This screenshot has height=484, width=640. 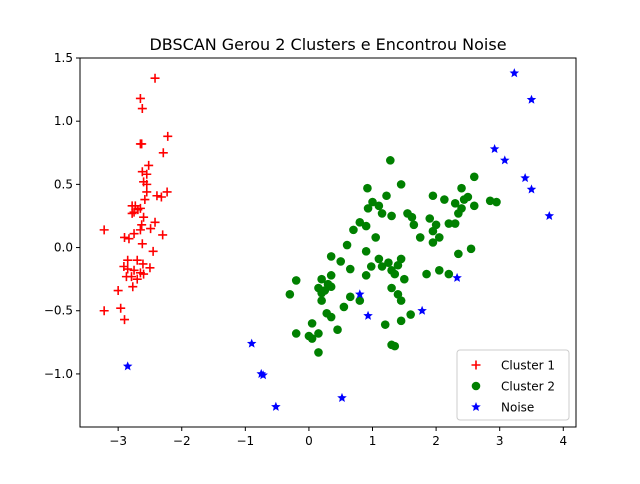 I want to click on y-tick-label: −1.0, so click(x=58, y=374).